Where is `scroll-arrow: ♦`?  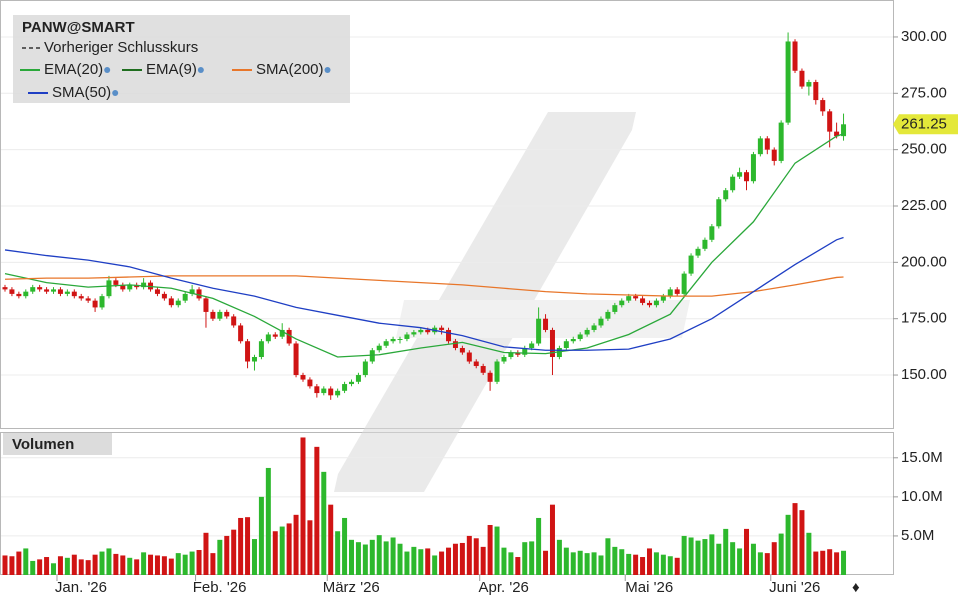
scroll-arrow: ♦ is located at coordinates (856, 587).